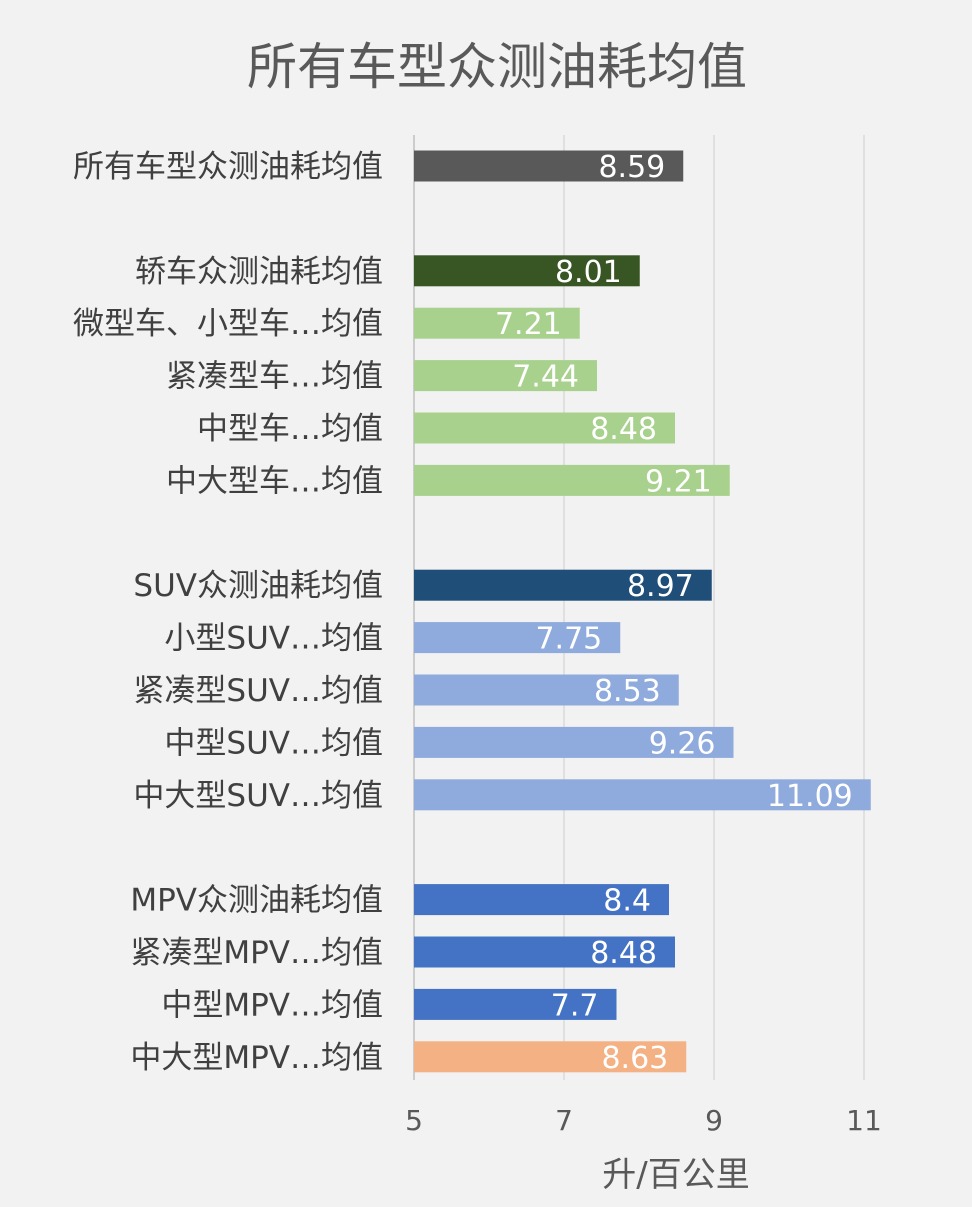  Describe the element at coordinates (256, 1058) in the screenshot. I see `category-label: 中大型MPV…均值` at that location.